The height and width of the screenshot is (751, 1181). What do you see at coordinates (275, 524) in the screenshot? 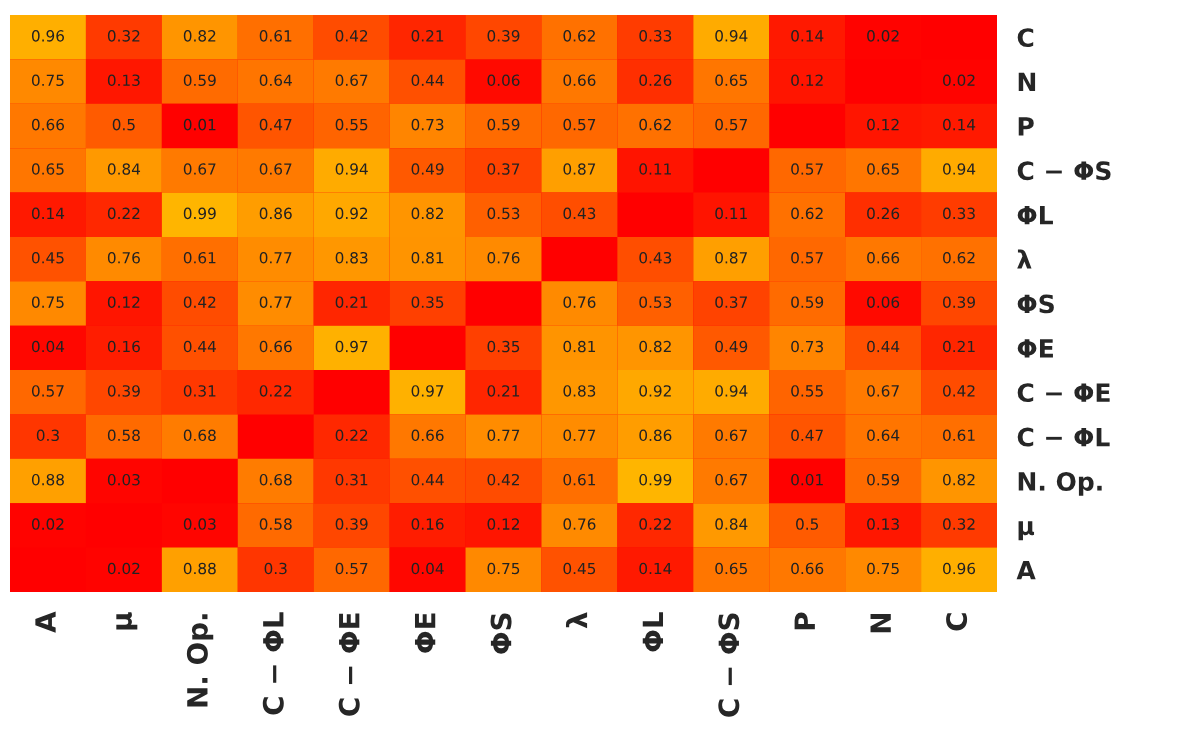
I see `data-label: 0.58` at bounding box center [275, 524].